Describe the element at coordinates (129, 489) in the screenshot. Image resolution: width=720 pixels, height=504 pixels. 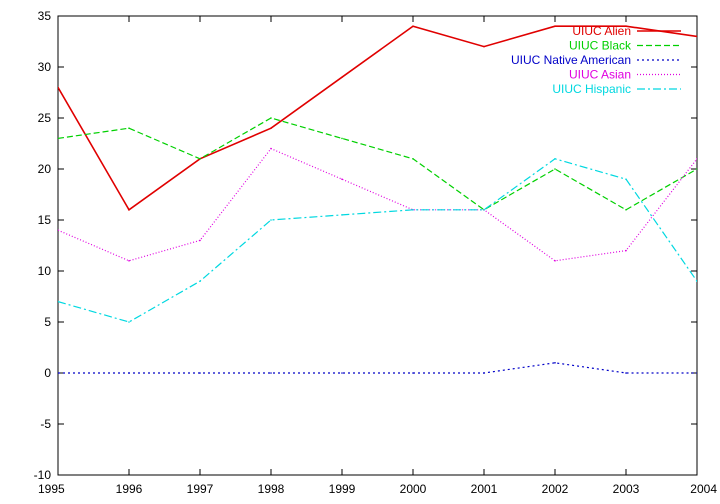
I see `x-tick-label: 1996` at that location.